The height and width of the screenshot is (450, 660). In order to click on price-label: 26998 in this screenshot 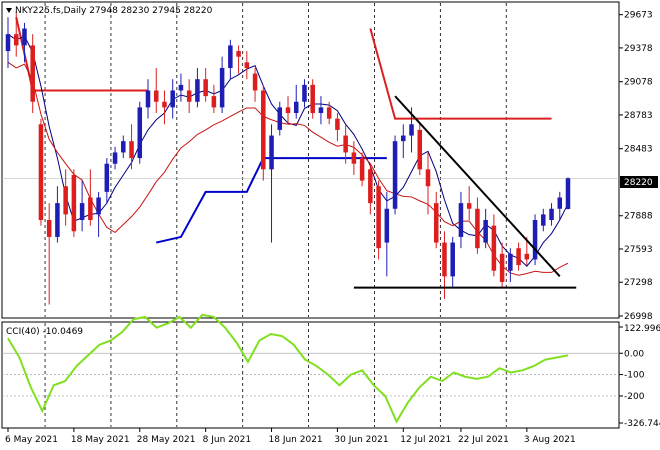, I will do `click(638, 317)`.